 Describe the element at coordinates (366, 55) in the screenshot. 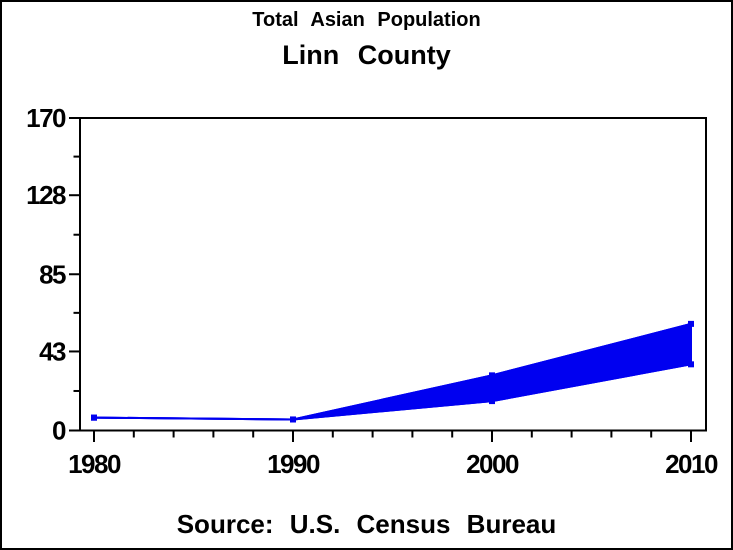

I see `chart-subtitle: Linn County` at that location.